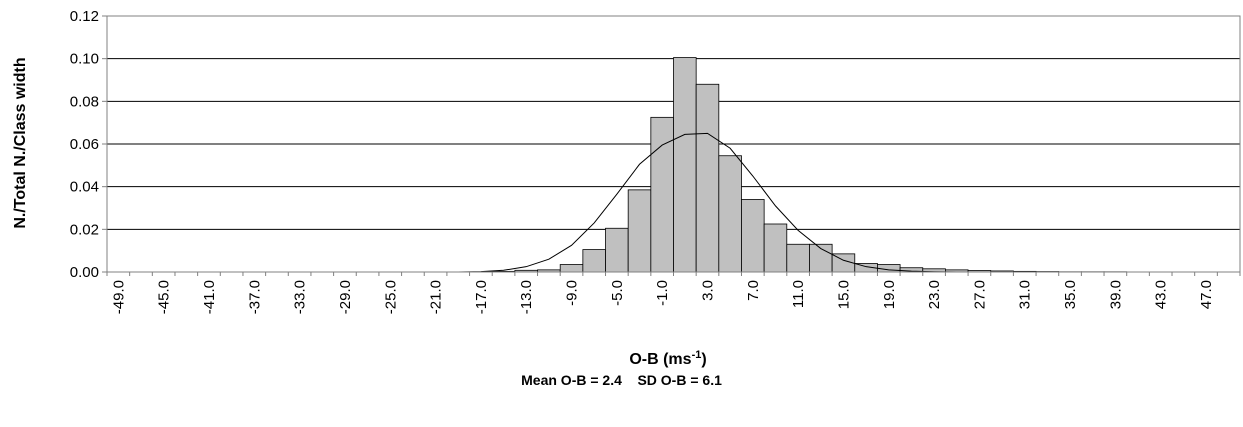 This screenshot has height=427, width=1243. What do you see at coordinates (118, 297) in the screenshot?
I see `x-tick-label: -49.0` at bounding box center [118, 297].